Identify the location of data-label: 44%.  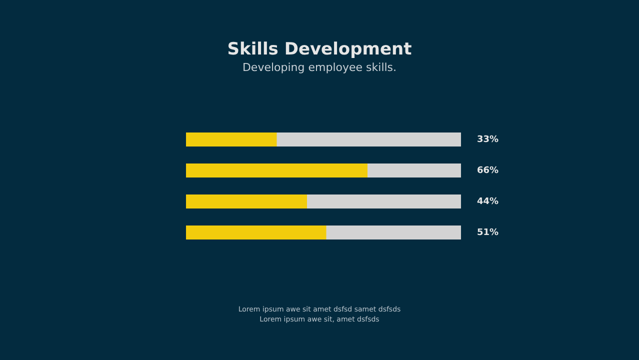
(488, 202).